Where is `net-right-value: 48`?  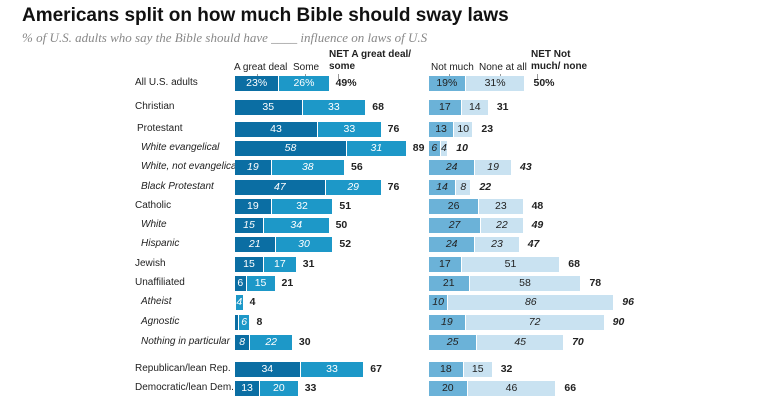 net-right-value: 48 is located at coordinates (537, 206).